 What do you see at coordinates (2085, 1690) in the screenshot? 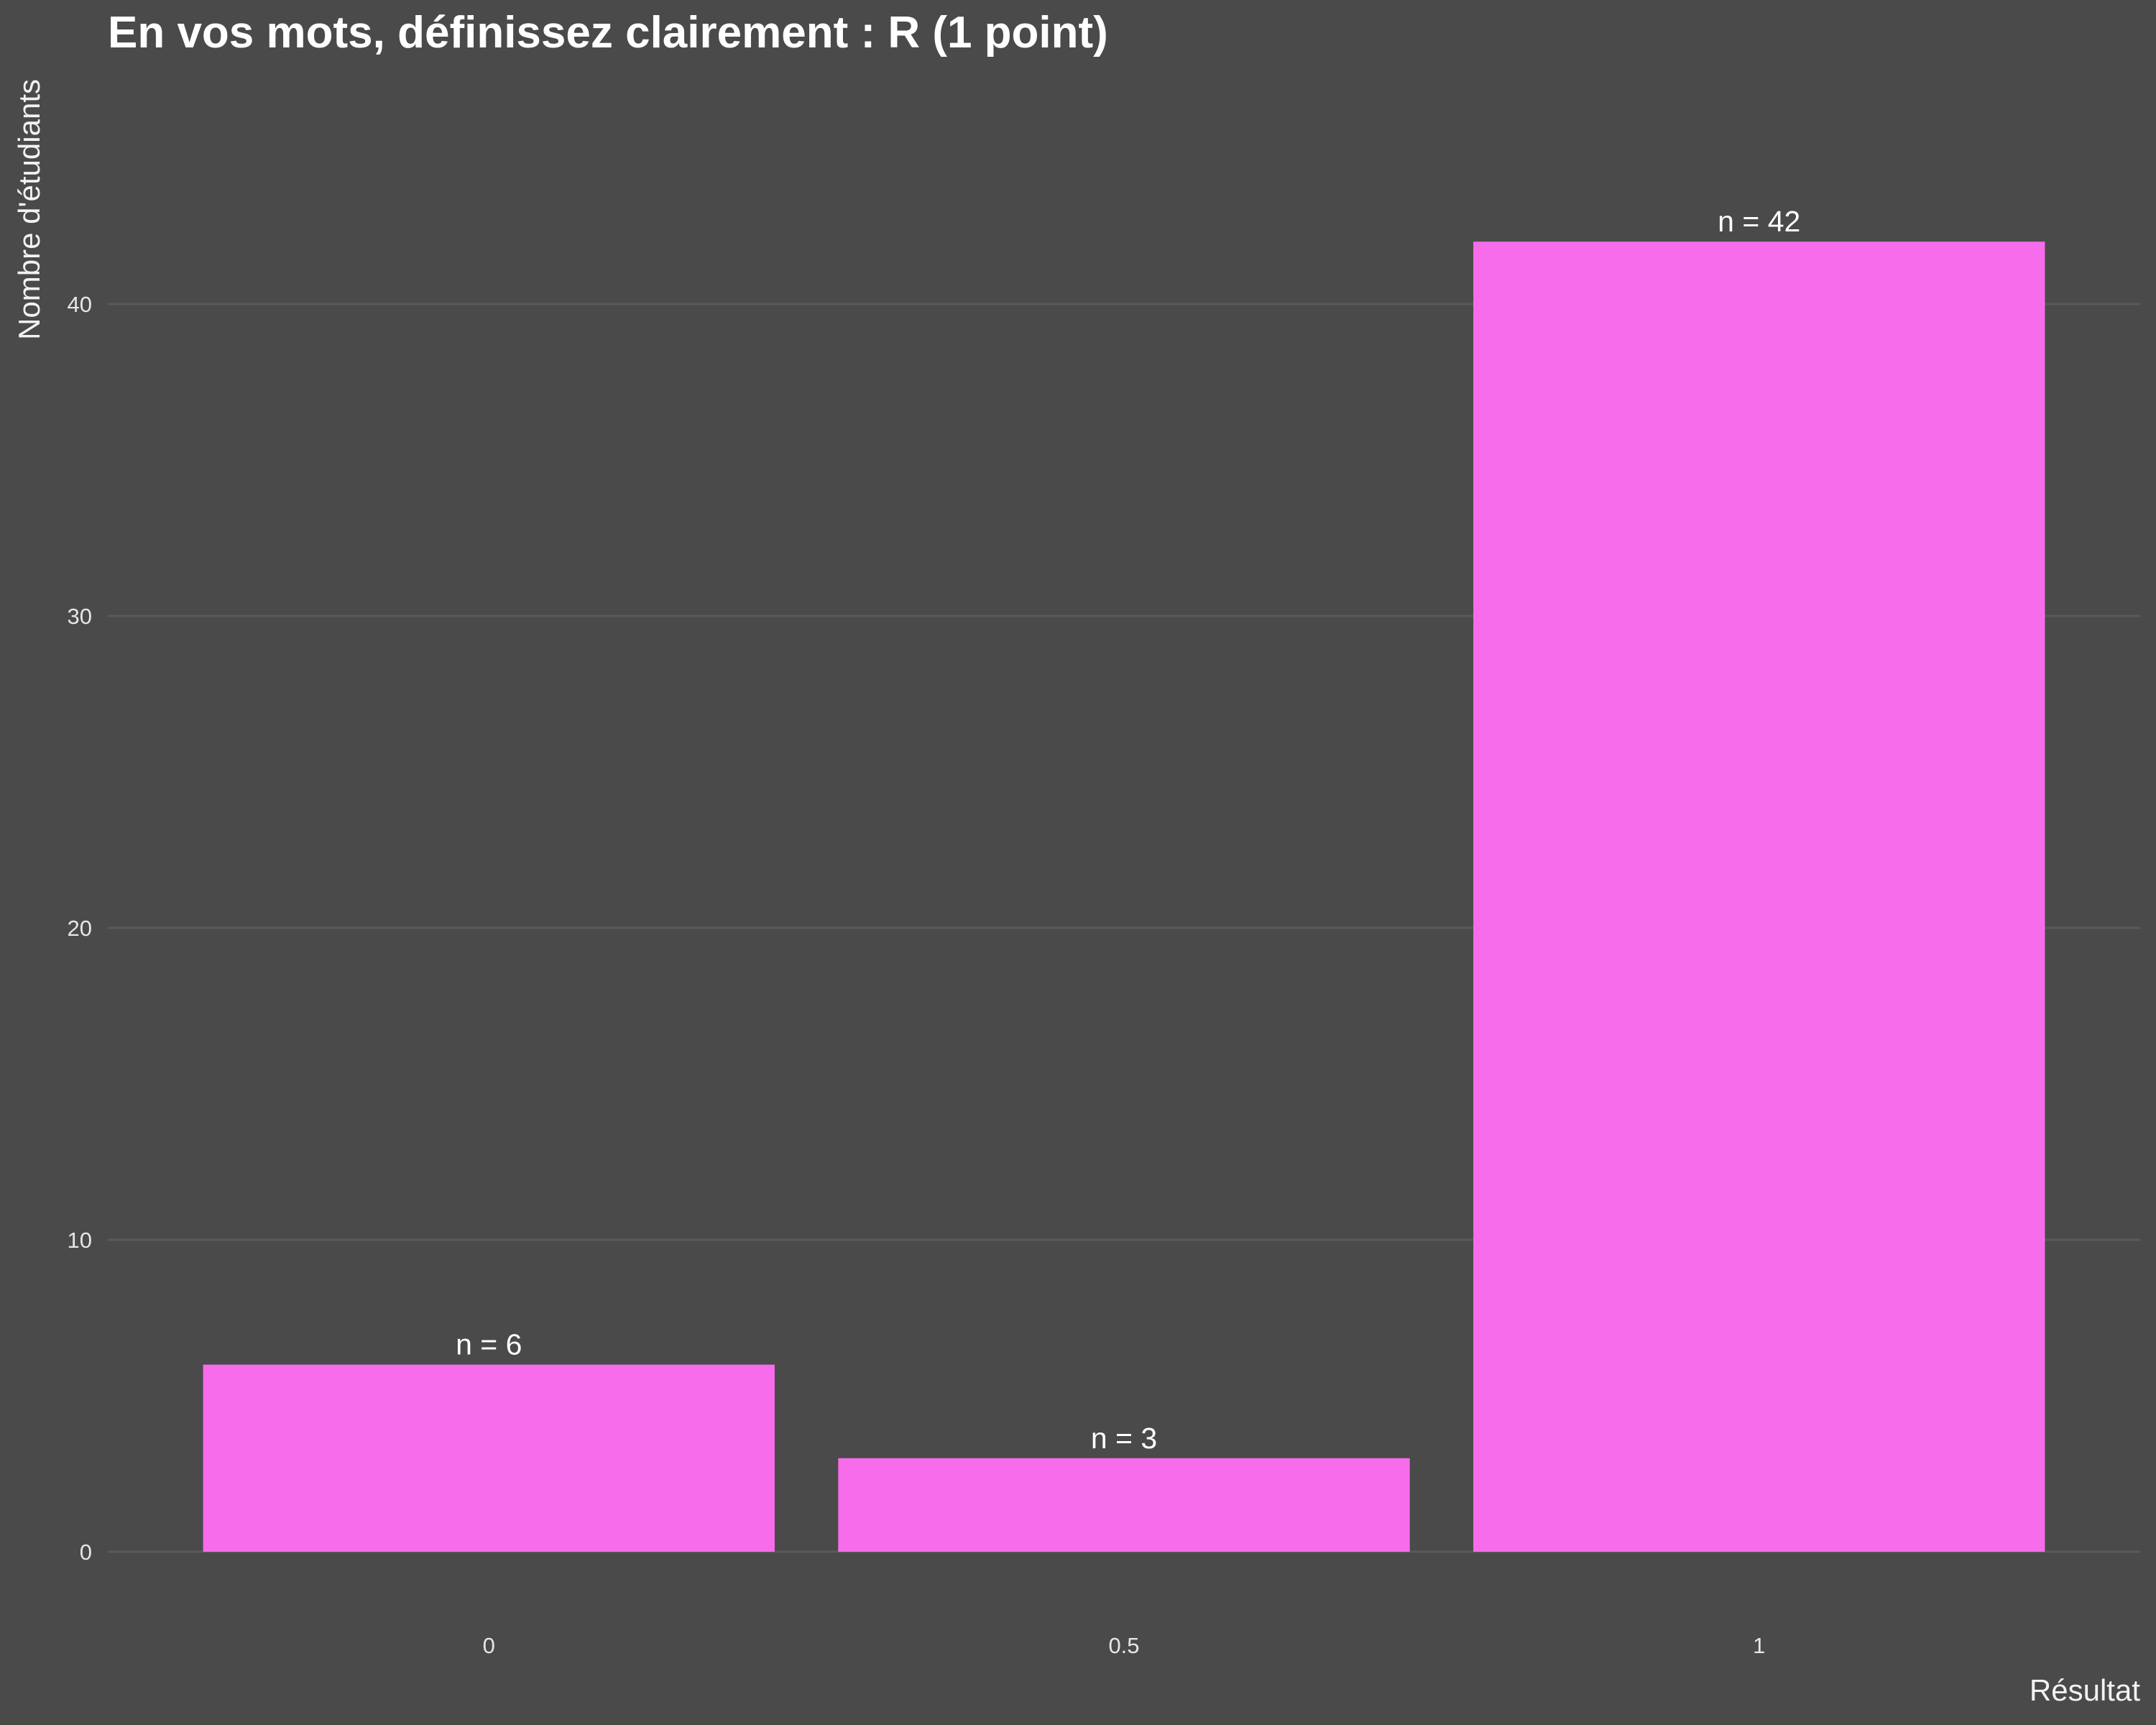
I see `x-axis-title: Résultat` at bounding box center [2085, 1690].